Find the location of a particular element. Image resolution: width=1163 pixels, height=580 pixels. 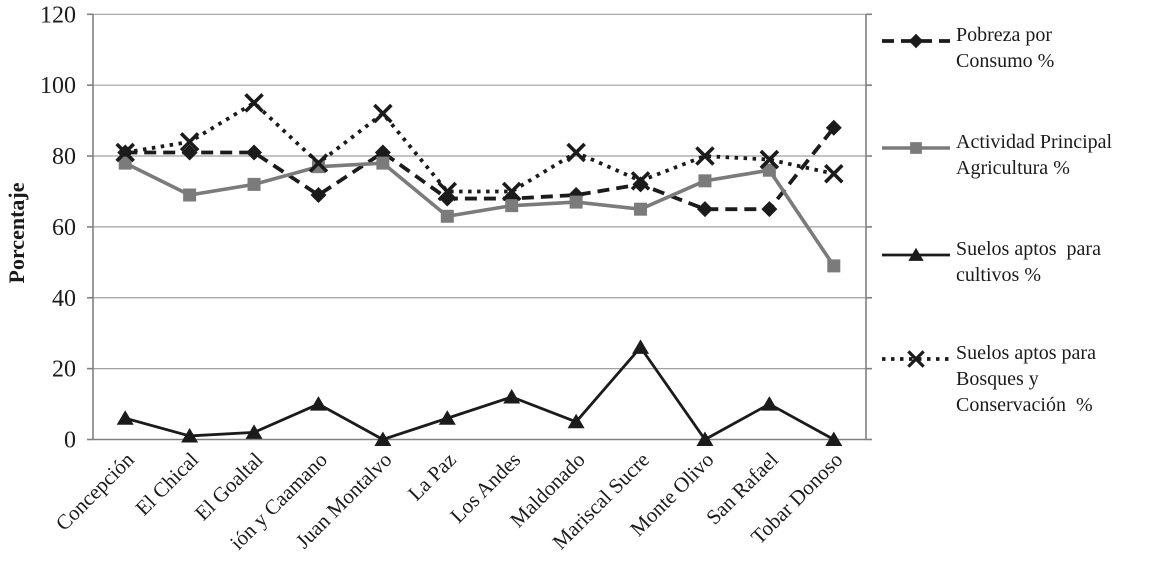

y-axis-tick-label: 0 is located at coordinates (70, 441).